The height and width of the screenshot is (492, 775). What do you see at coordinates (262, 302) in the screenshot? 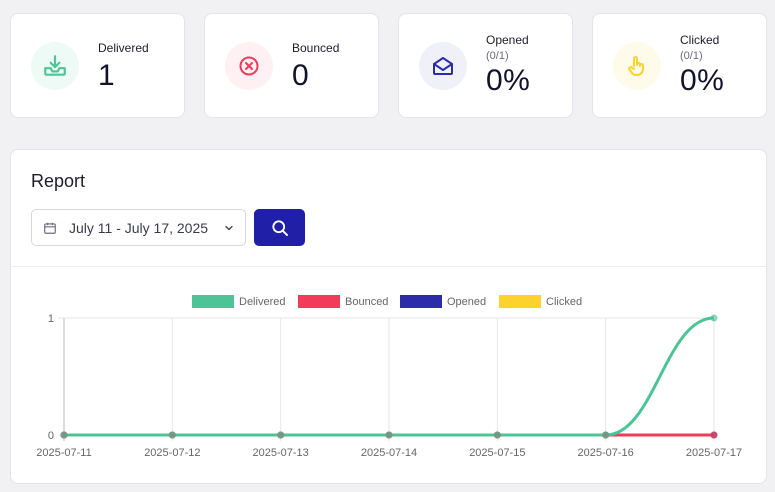
I see `legend-label: Delivered` at bounding box center [262, 302].